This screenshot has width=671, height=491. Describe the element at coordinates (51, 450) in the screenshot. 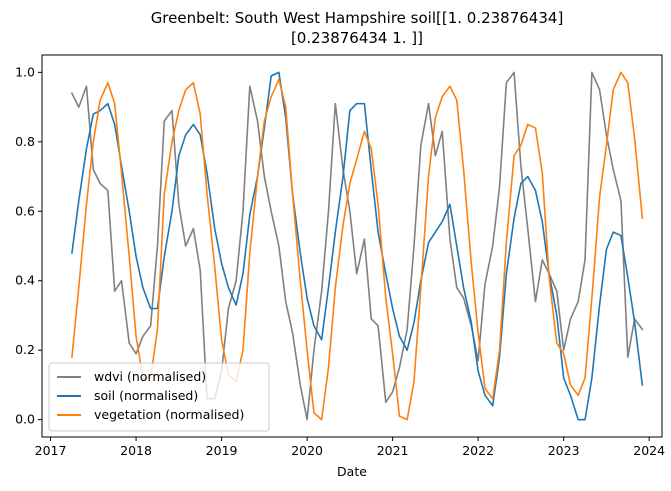

I see `x-tick-label: 2017` at that location.